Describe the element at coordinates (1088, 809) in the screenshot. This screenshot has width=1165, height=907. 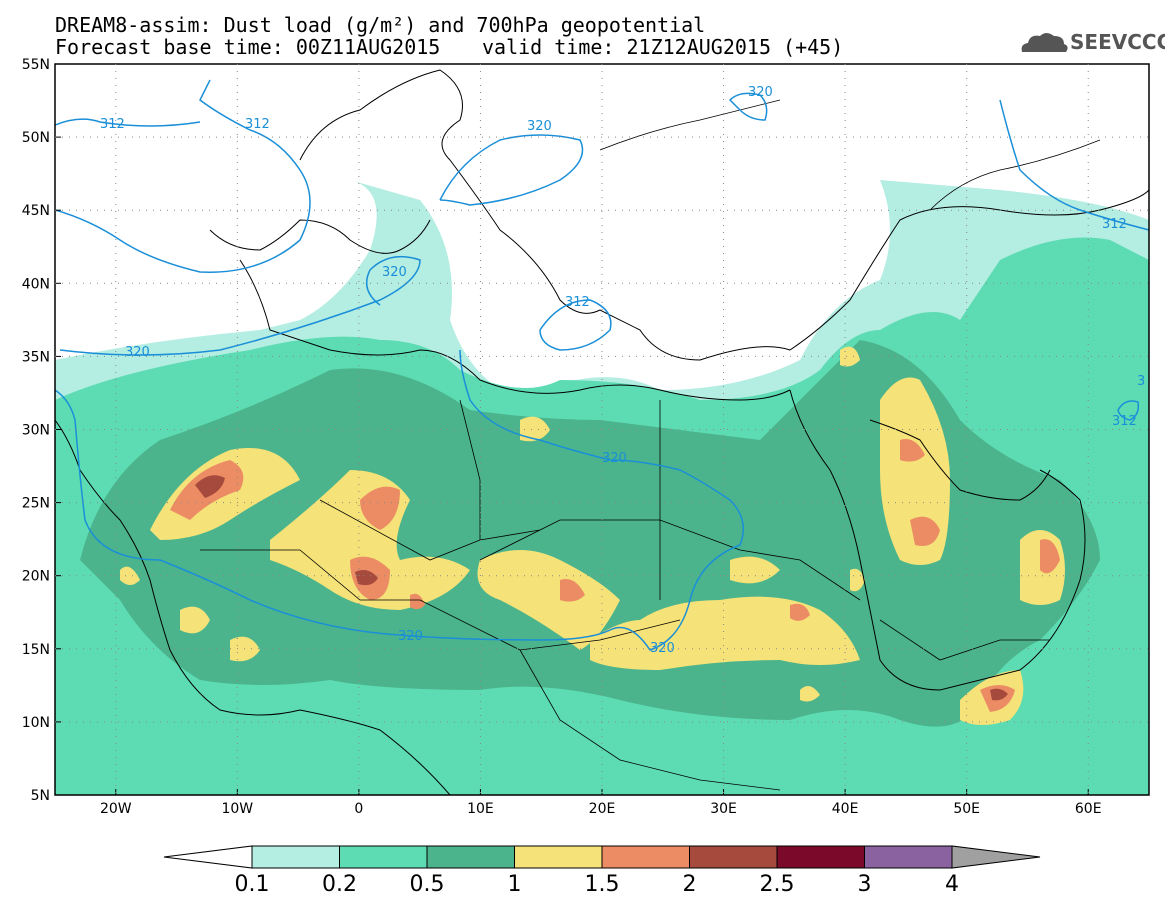
I see `lon-tick-label: 60E` at that location.